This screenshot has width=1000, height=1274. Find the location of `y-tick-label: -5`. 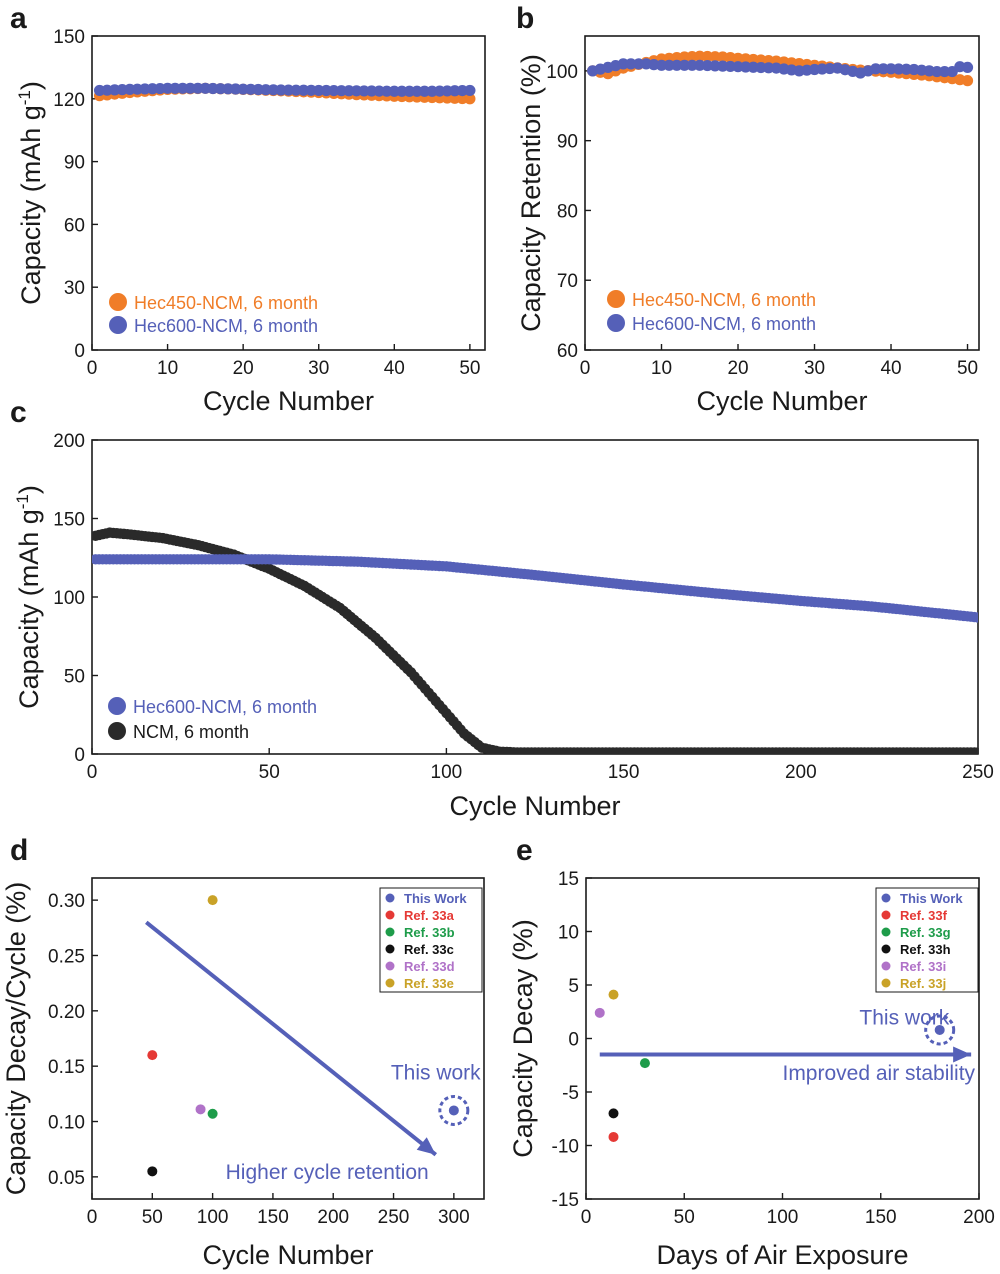

y-tick-label: -5 is located at coordinates (570, 1093).